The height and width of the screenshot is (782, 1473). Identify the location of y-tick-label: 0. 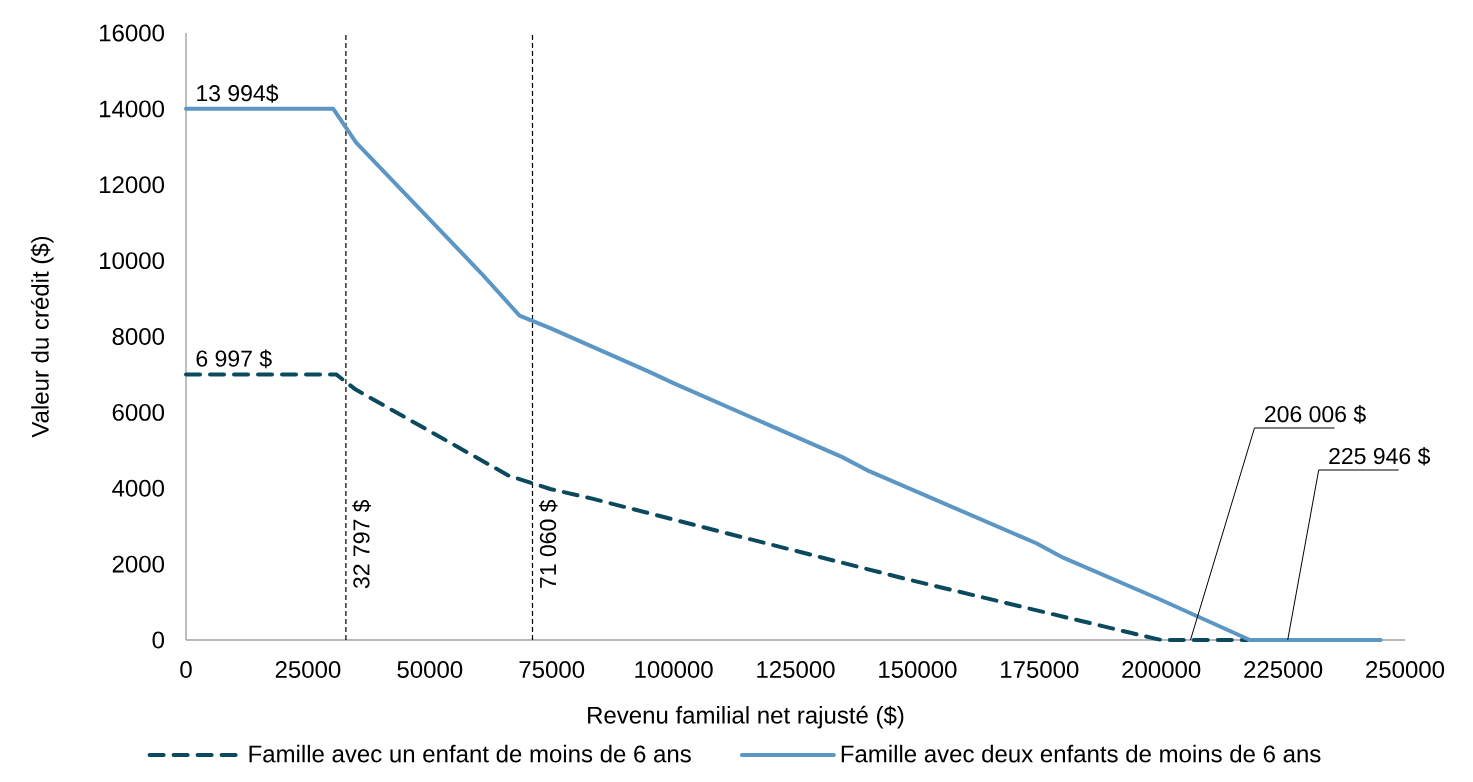
(158, 640).